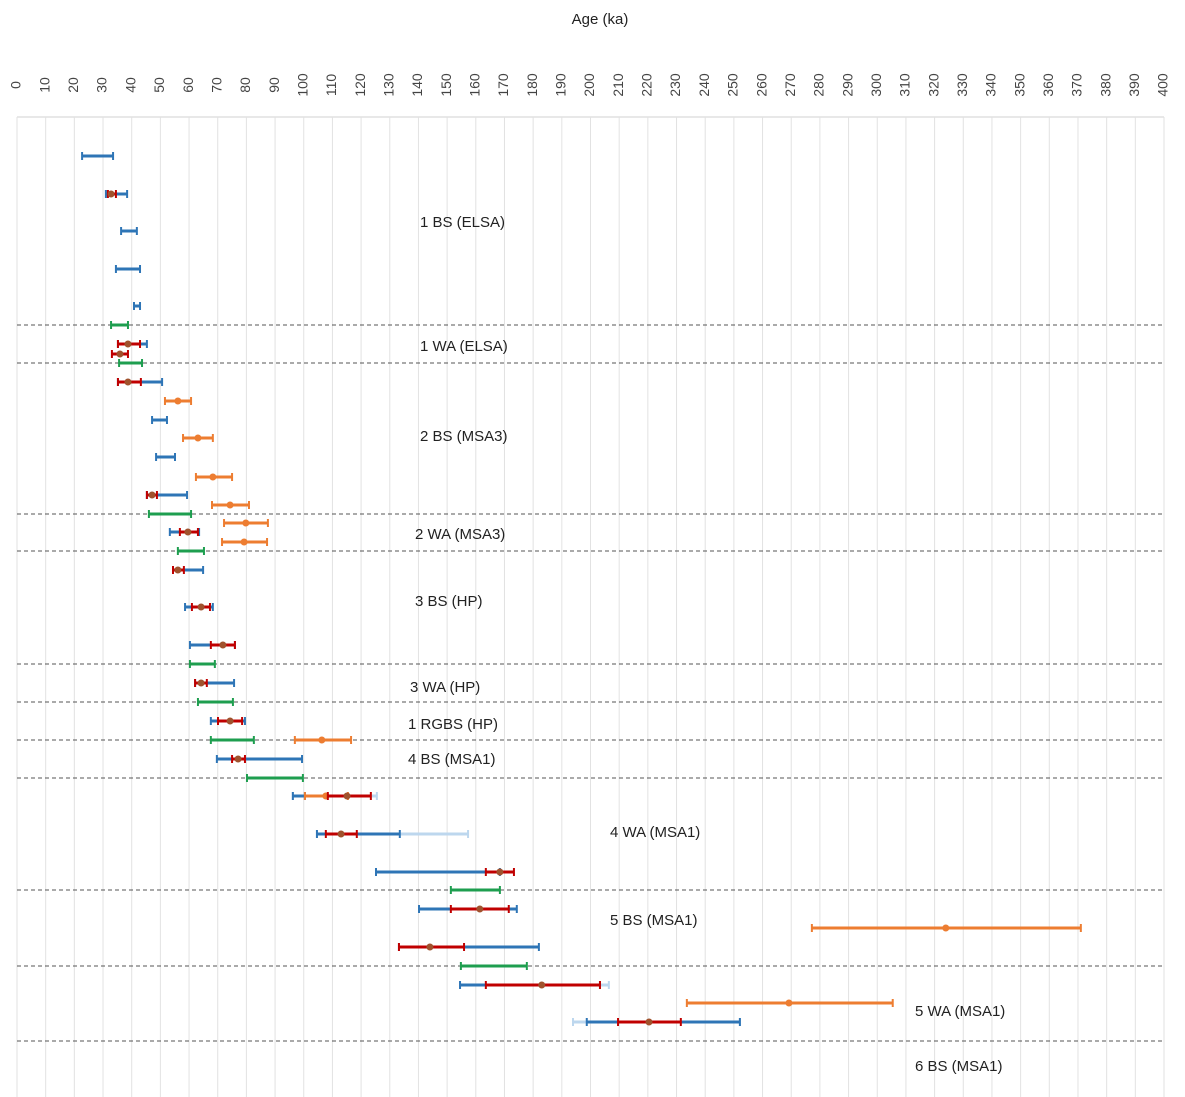 The height and width of the screenshot is (1097, 1185). What do you see at coordinates (905, 85) in the screenshot?
I see `x-tick-label: 310` at bounding box center [905, 85].